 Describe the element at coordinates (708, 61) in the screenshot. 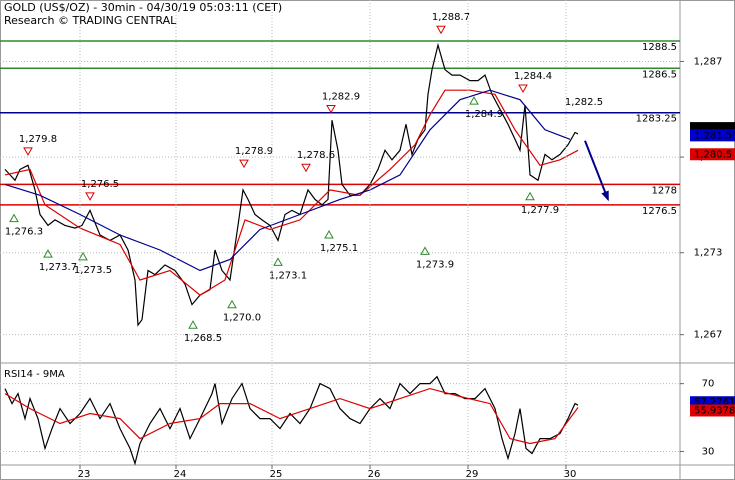

I see `y-tick-label: 1,287` at that location.